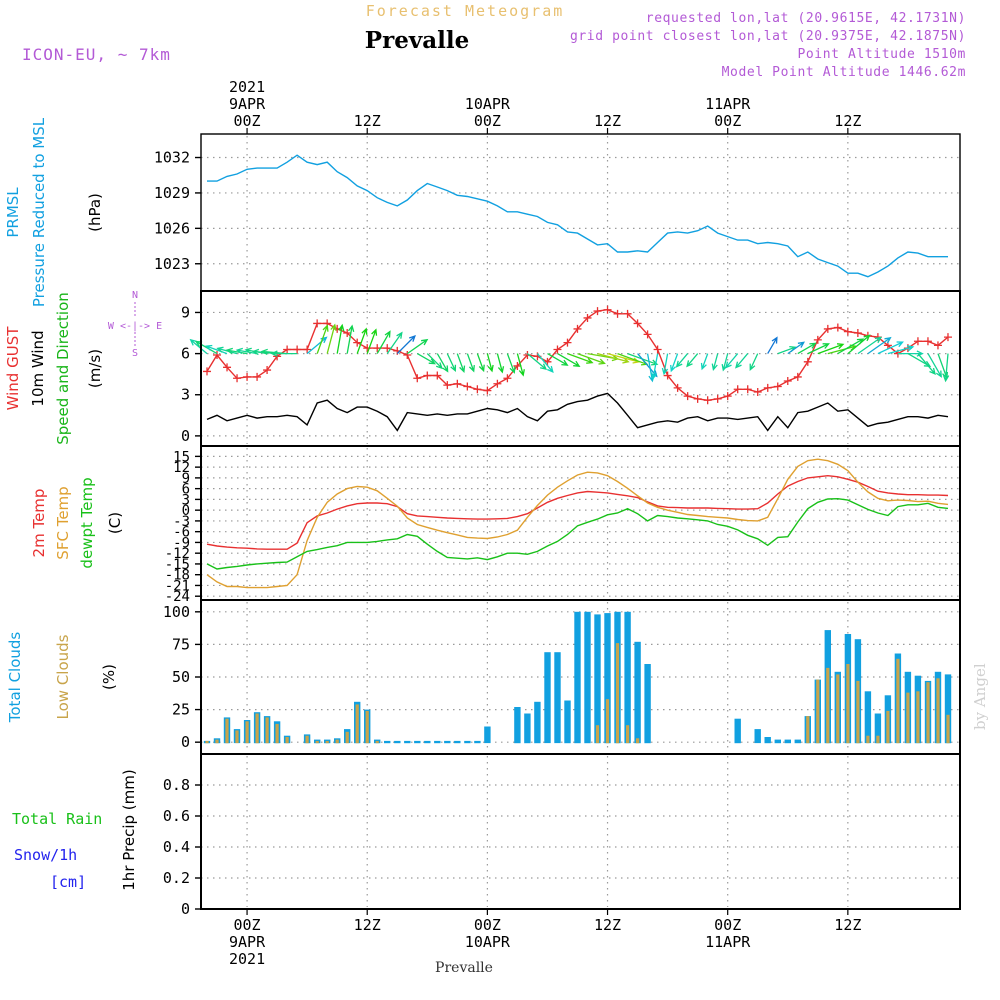 The image size is (1000, 1000). I want to click on panel-4: 0 25 50 75 100 Total Clouds Low Clouds (%), so click(483, 677).